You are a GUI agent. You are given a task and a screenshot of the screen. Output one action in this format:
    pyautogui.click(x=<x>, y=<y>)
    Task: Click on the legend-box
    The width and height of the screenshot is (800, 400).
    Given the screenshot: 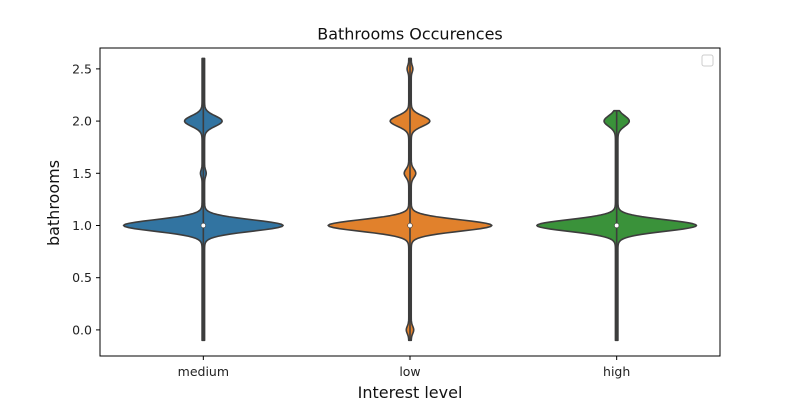 What is the action you would take?
    pyautogui.click(x=707, y=60)
    